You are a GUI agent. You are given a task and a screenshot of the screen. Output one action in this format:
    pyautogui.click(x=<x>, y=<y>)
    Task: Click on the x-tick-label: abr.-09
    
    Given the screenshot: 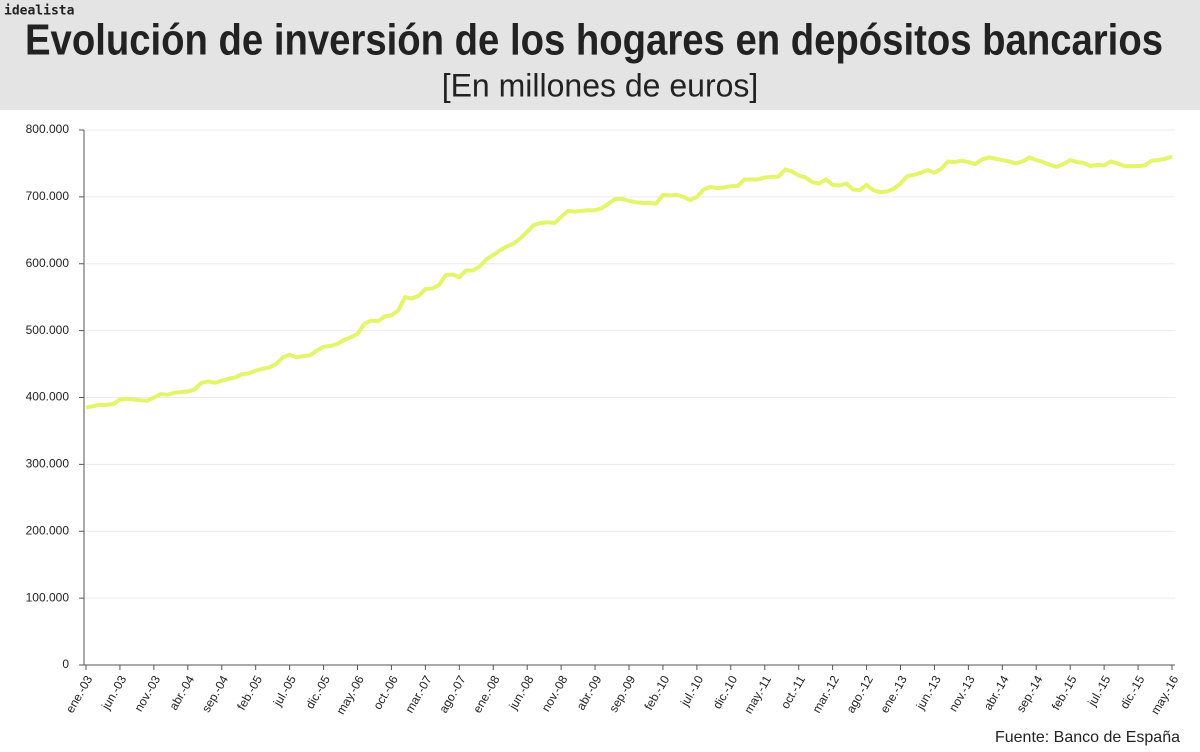 What is the action you would take?
    pyautogui.click(x=589, y=693)
    